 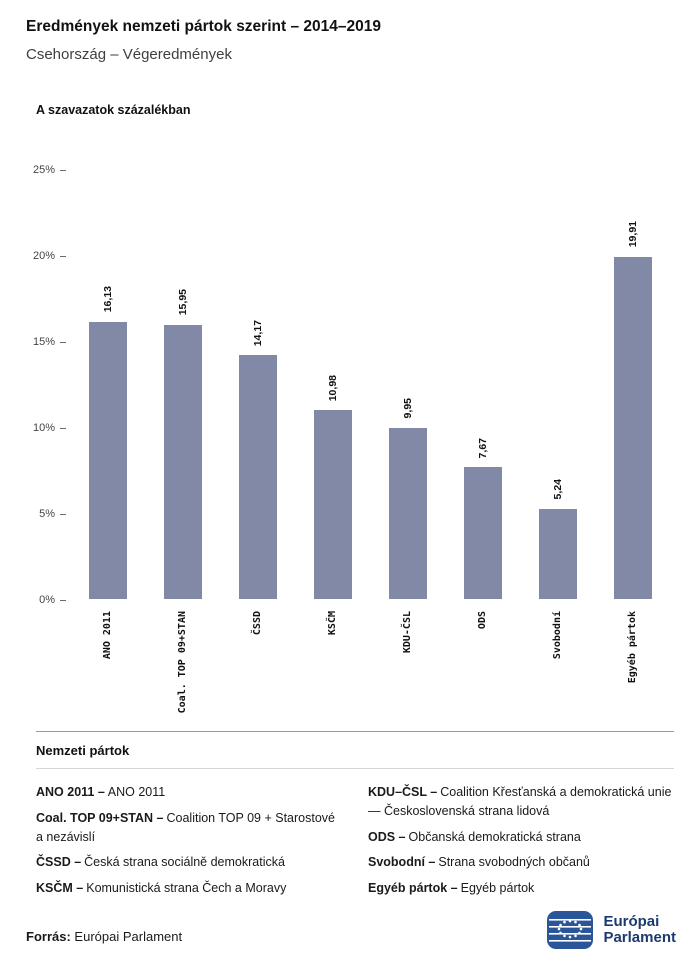 What do you see at coordinates (403, 792) in the screenshot?
I see `party-abbr: KDU–ČSL –` at bounding box center [403, 792].